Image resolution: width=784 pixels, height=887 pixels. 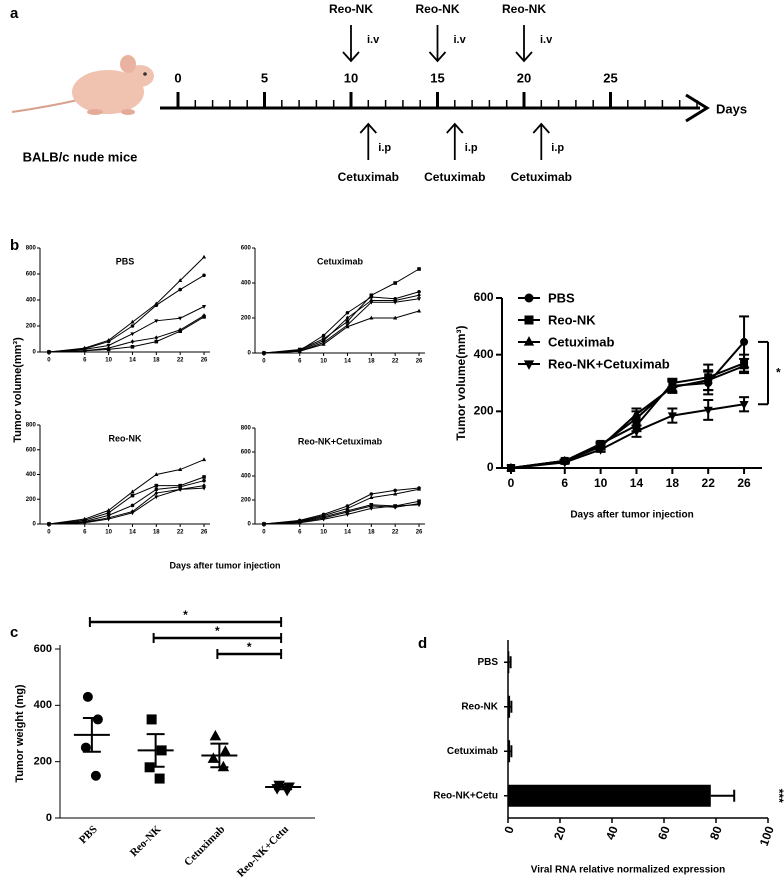 I want to click on mouse-body, so click(x=108, y=92).